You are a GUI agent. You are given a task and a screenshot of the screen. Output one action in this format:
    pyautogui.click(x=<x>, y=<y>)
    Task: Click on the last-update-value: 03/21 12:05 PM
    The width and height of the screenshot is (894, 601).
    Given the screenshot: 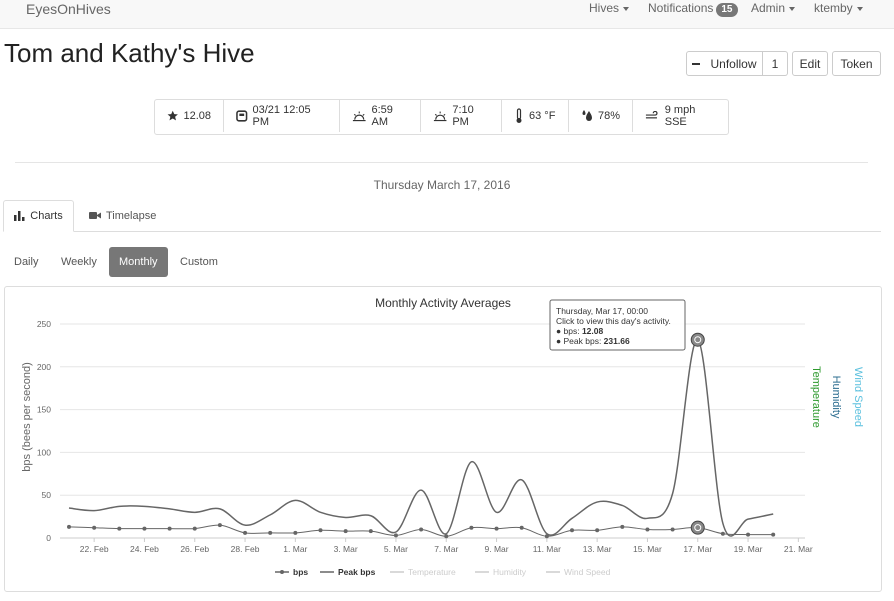 What is the action you would take?
    pyautogui.click(x=281, y=116)
    